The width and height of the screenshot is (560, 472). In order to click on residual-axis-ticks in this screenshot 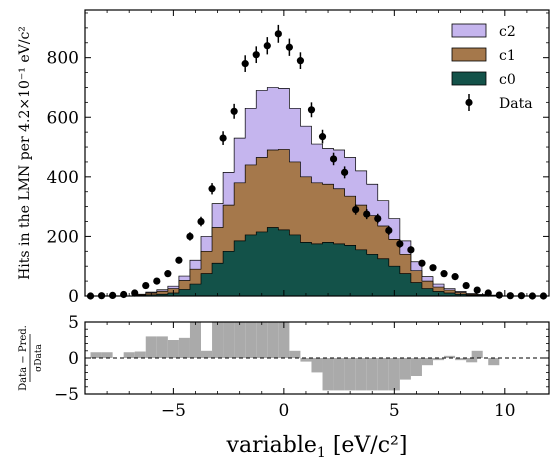, I will do `click(317, 358)`.